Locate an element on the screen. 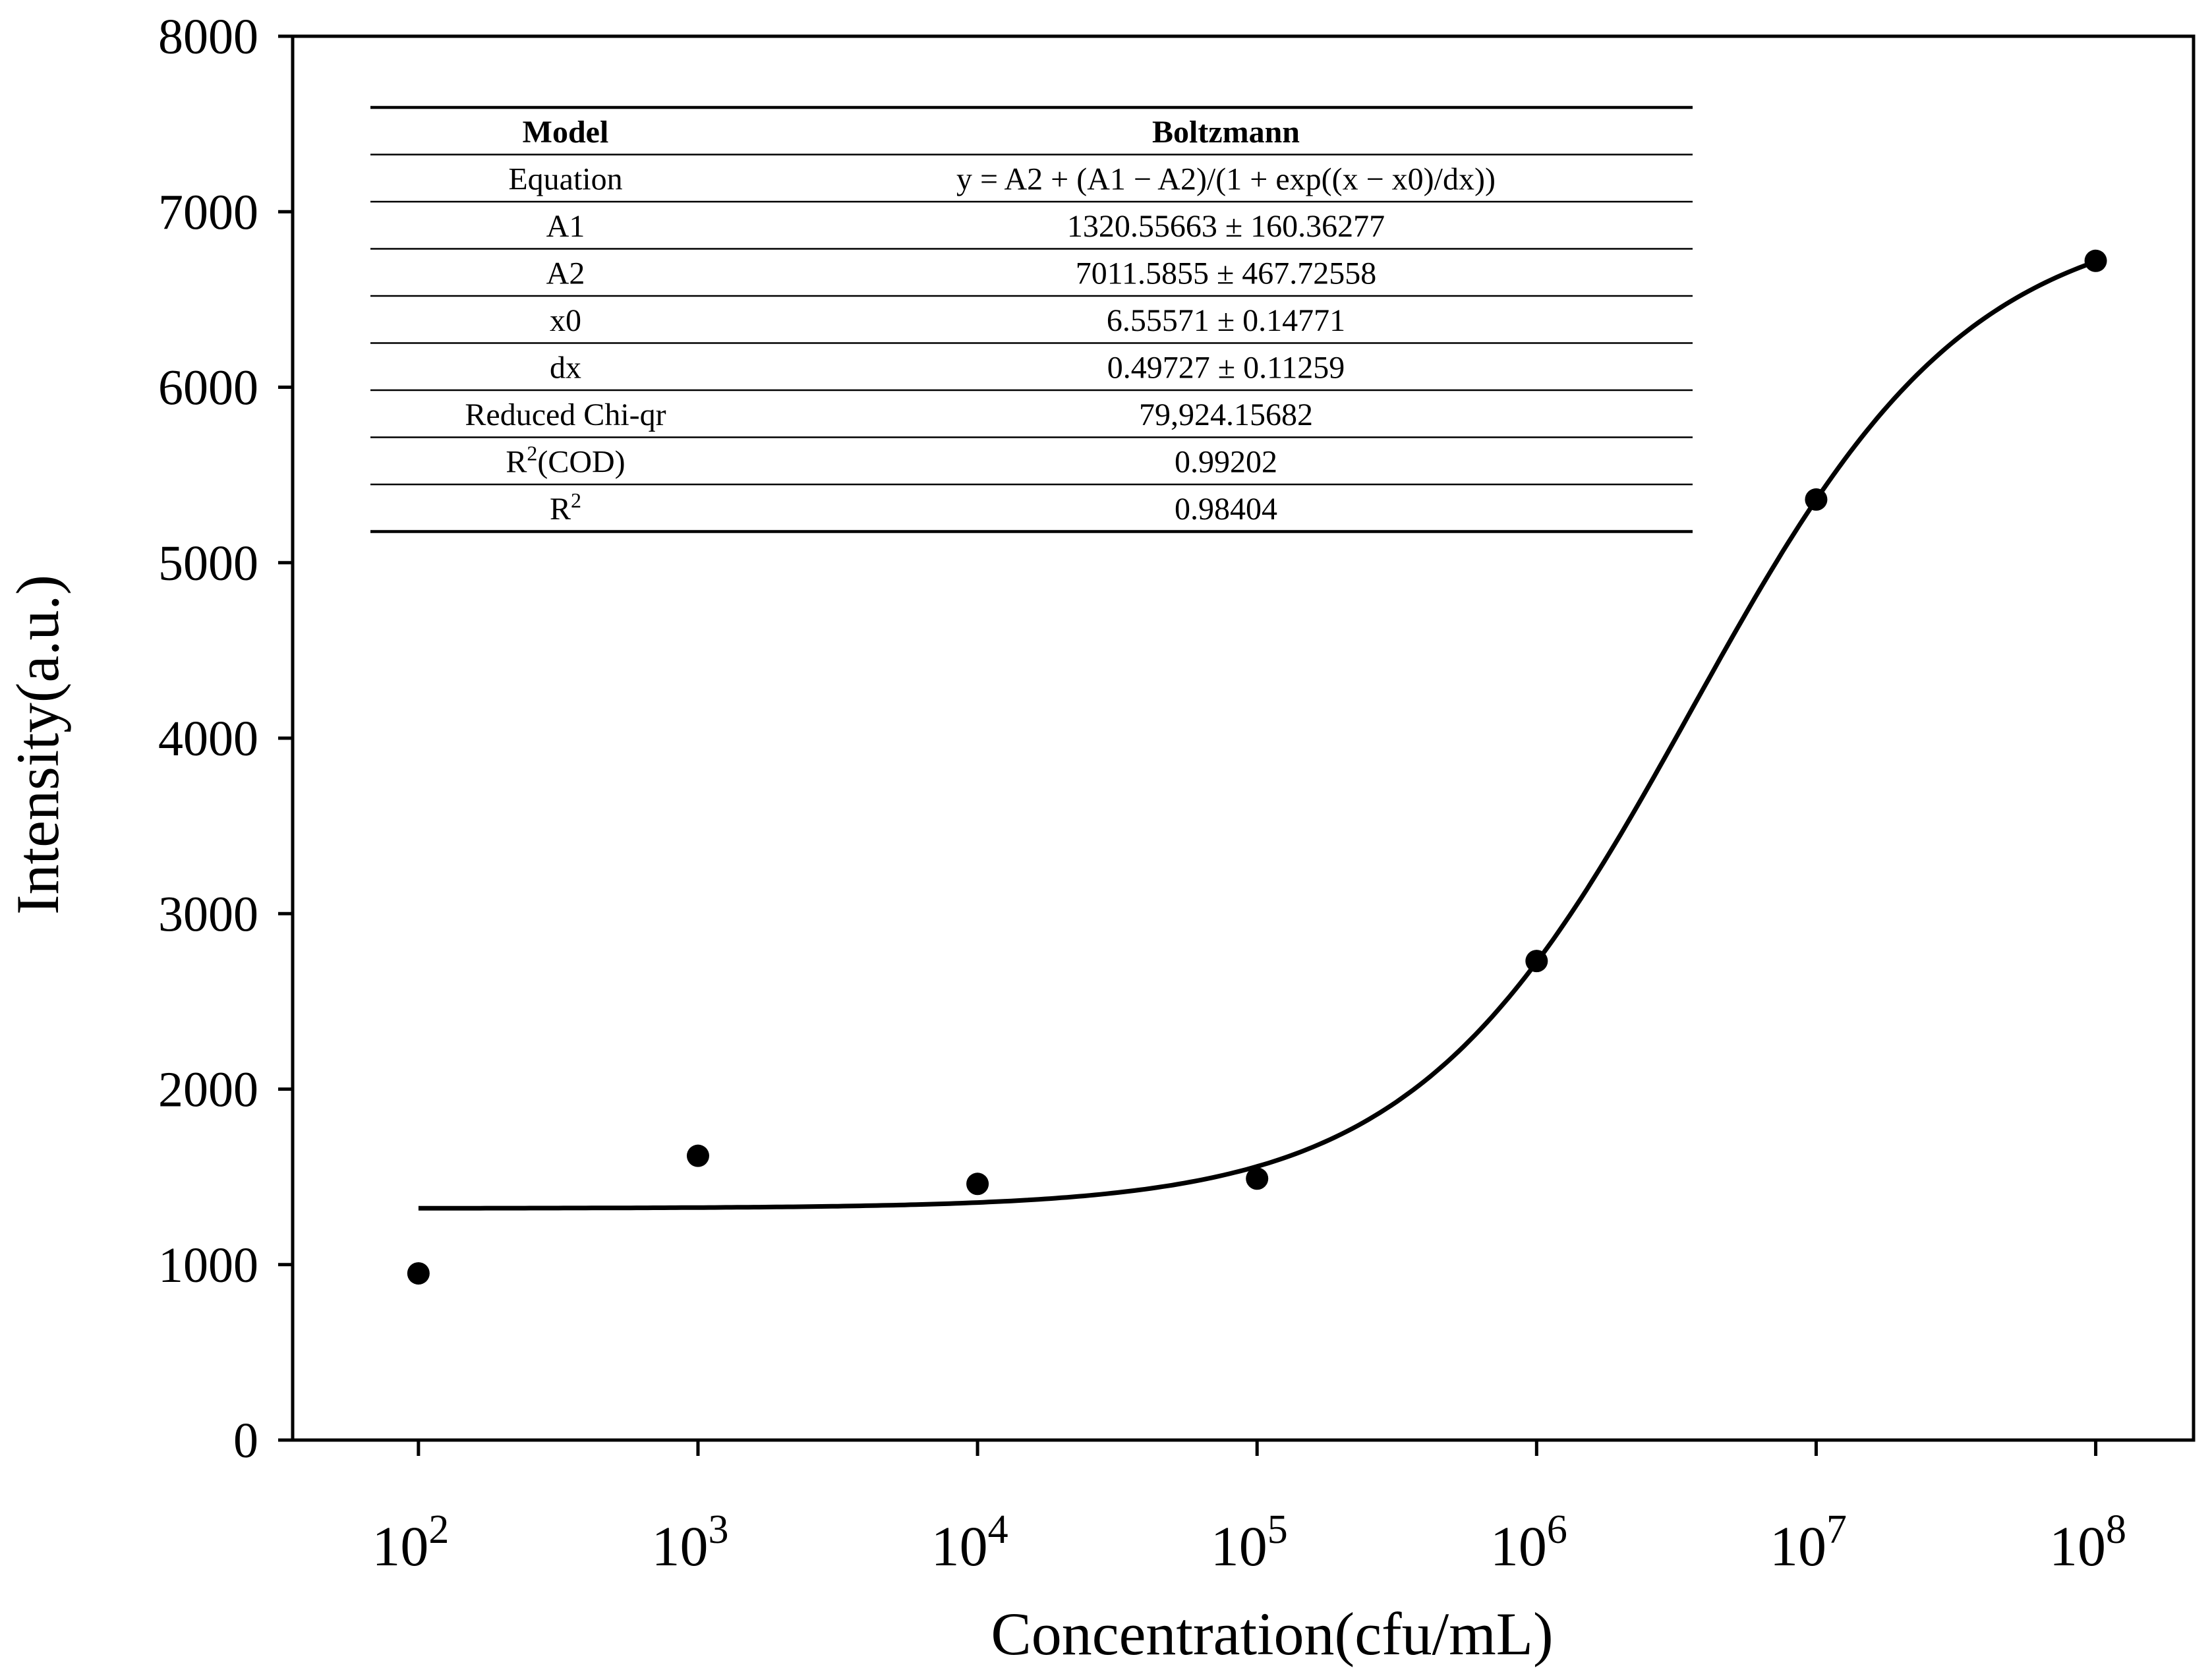 This screenshot has height=1678, width=2212. y-tick-label: 2000 is located at coordinates (208, 1090).